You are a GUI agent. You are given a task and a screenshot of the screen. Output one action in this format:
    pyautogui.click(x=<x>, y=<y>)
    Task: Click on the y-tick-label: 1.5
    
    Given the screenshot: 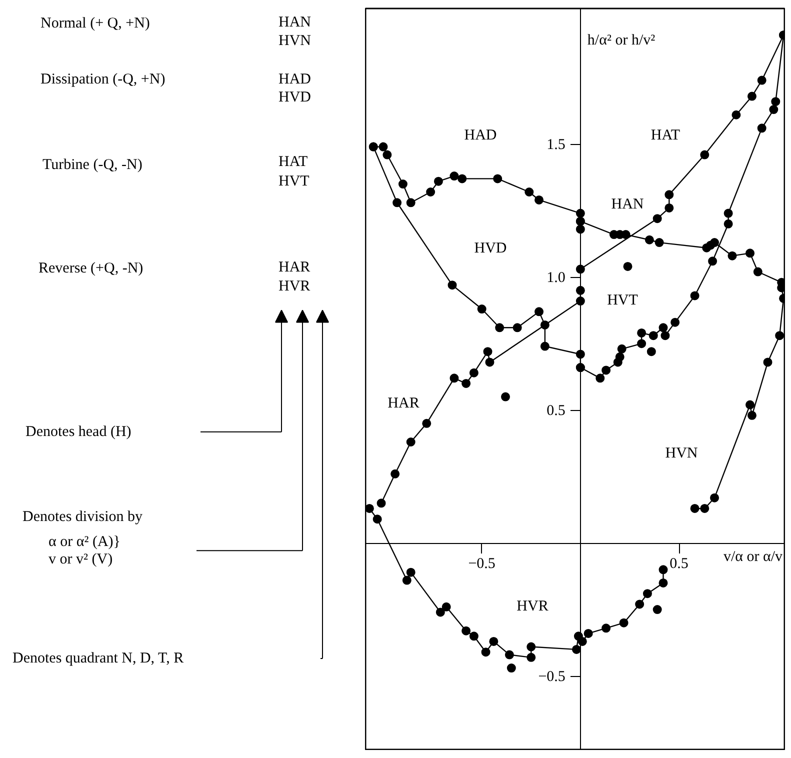 What is the action you would take?
    pyautogui.click(x=556, y=145)
    